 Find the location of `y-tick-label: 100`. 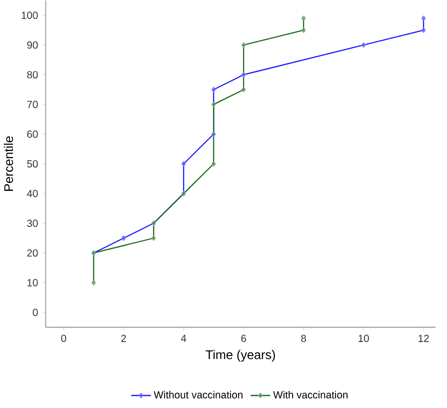

y-tick-label: 100 is located at coordinates (30, 16).